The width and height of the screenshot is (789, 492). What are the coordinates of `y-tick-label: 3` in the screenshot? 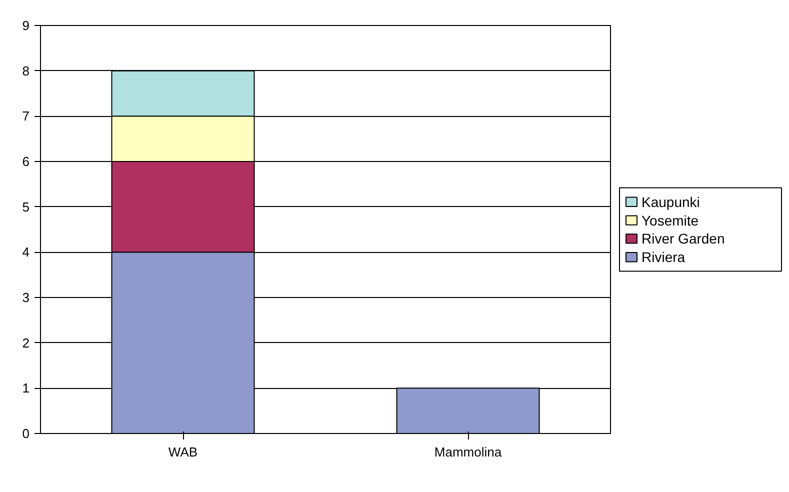 It's located at (26, 297).